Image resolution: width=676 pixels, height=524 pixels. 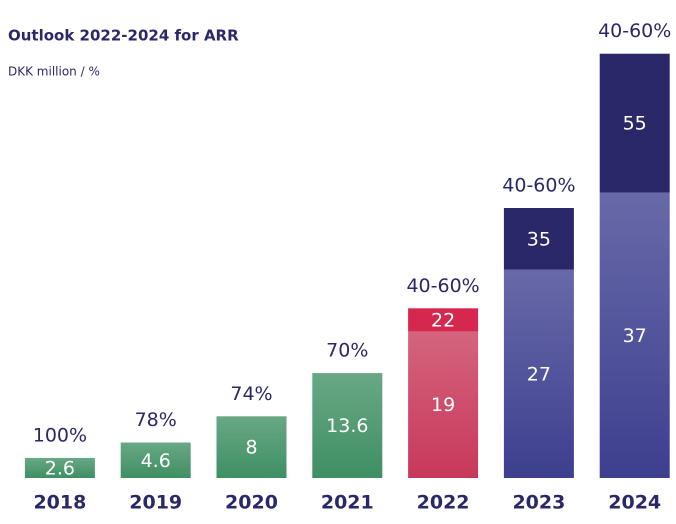 What do you see at coordinates (54, 72) in the screenshot?
I see `chart-subtitle: DKK million / %` at bounding box center [54, 72].